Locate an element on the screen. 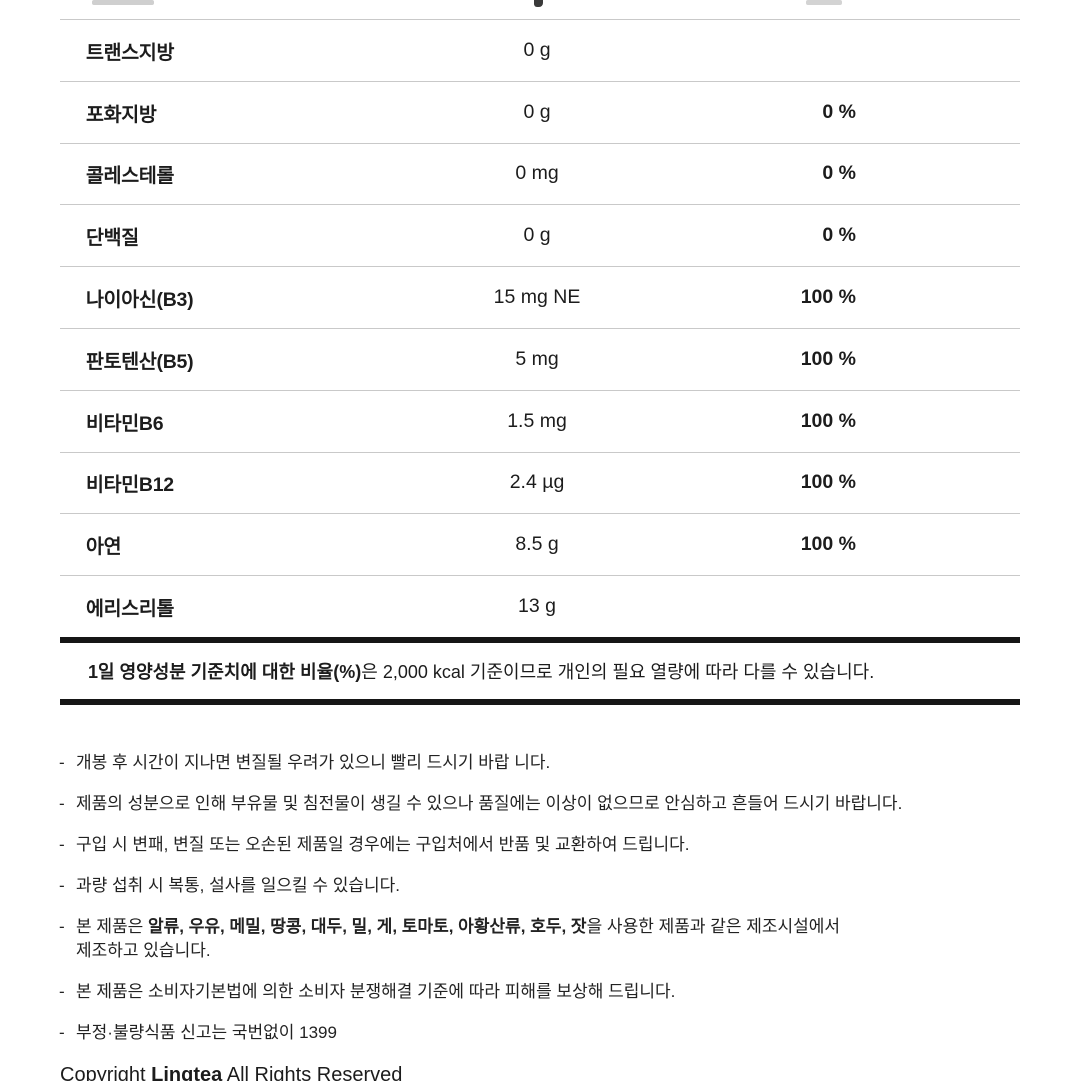 This screenshot has width=1080, height=1081. thick-divider-top is located at coordinates (540, 640).